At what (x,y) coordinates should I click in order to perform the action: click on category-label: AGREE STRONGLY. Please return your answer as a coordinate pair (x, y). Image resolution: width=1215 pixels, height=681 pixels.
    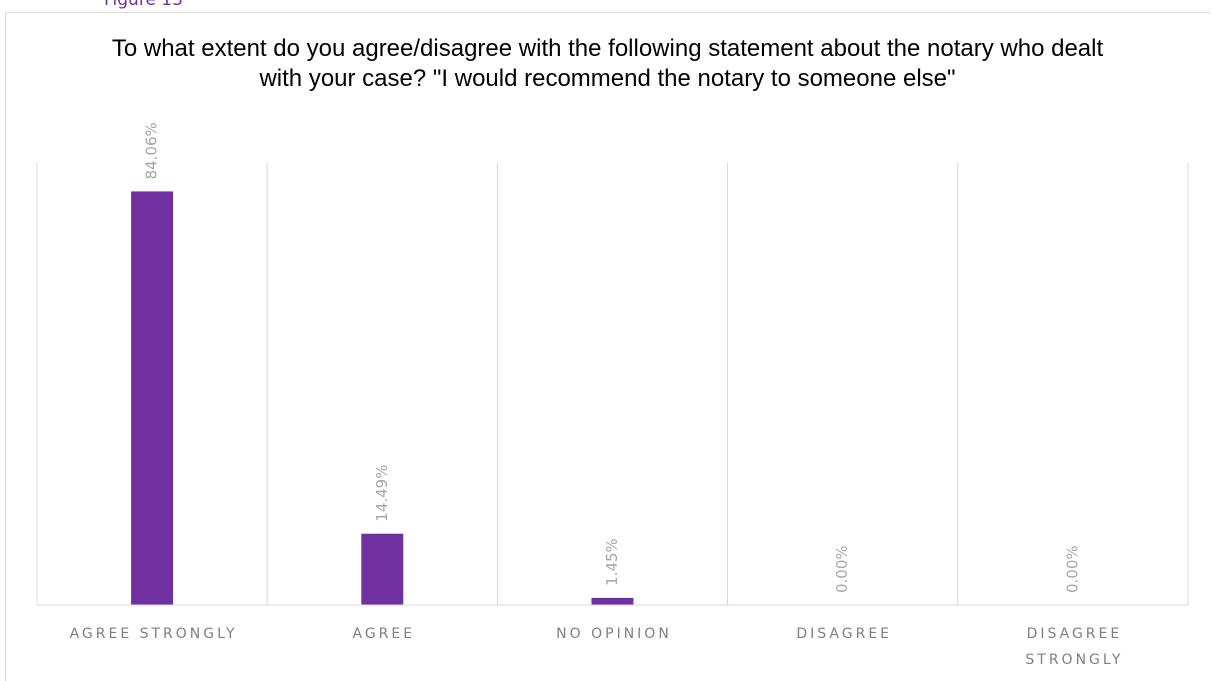
    Looking at the image, I should click on (154, 634).